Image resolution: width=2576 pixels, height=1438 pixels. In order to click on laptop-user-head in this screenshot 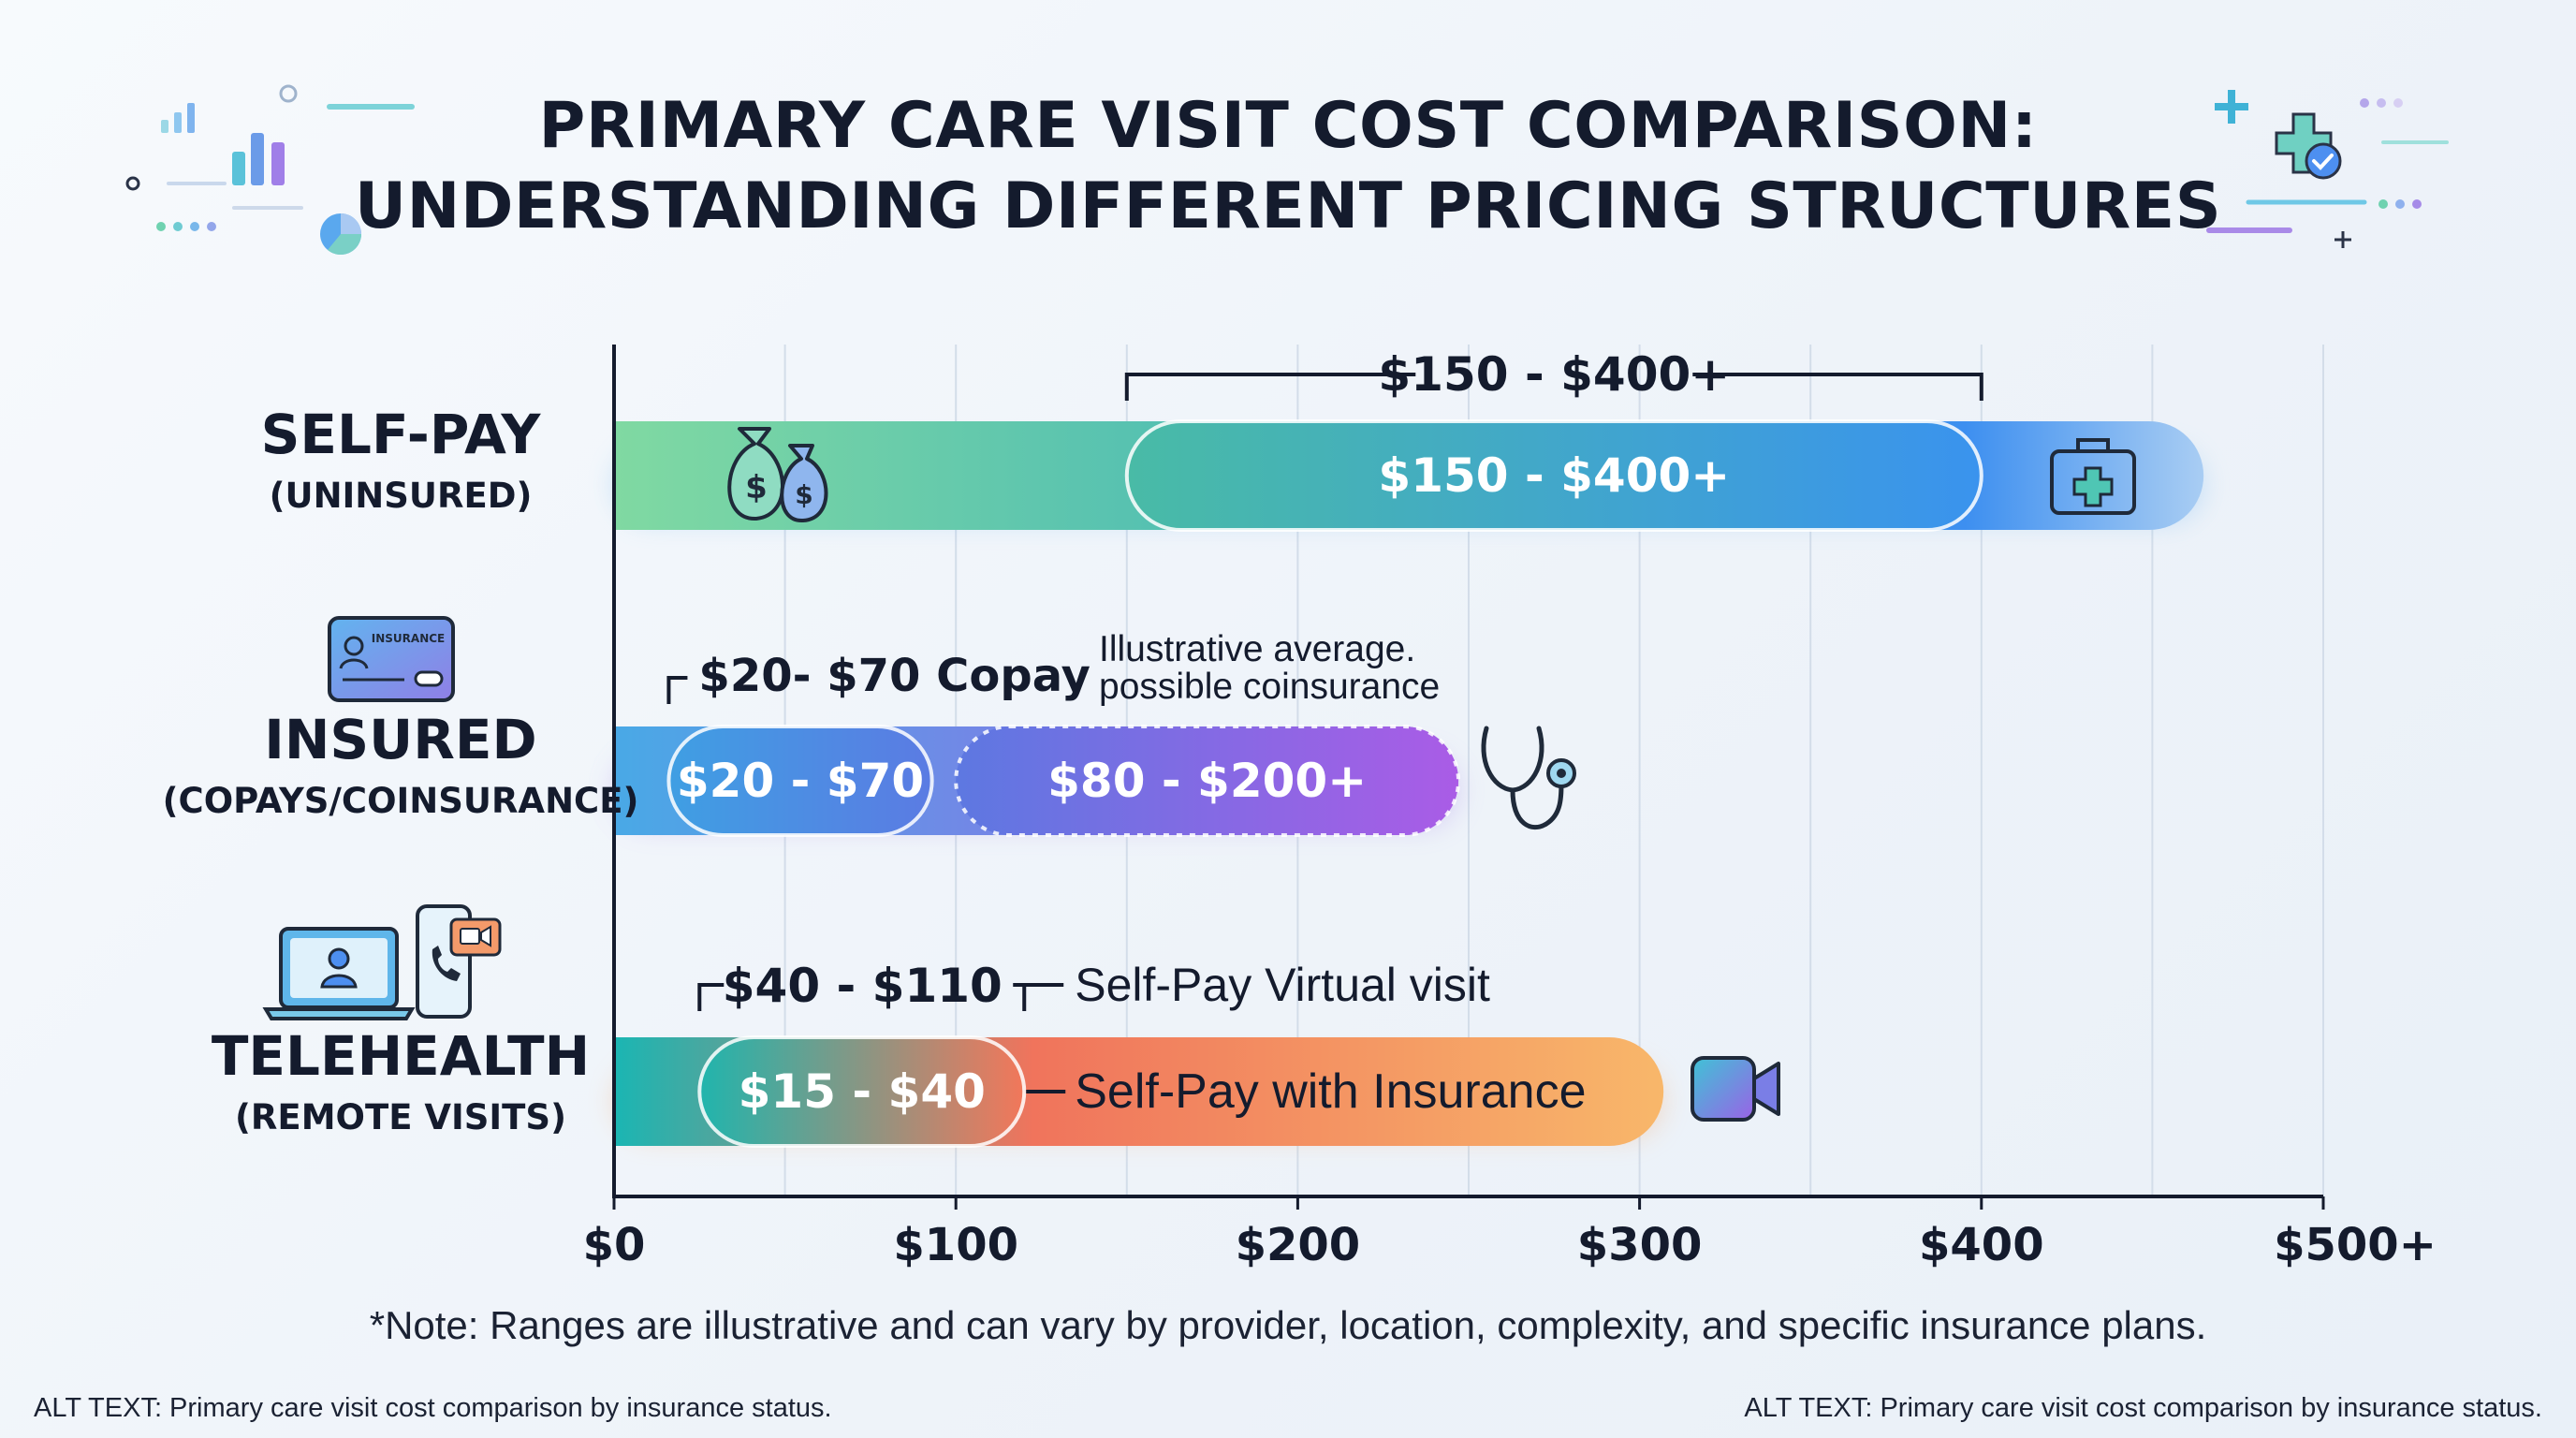, I will do `click(339, 958)`.